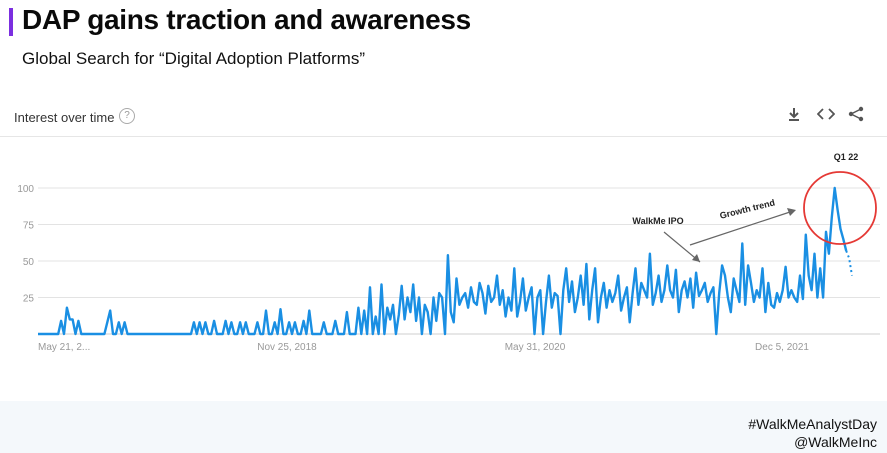 This screenshot has width=887, height=453. What do you see at coordinates (791, 212) in the screenshot?
I see `arrowhead-growth-trend` at bounding box center [791, 212].